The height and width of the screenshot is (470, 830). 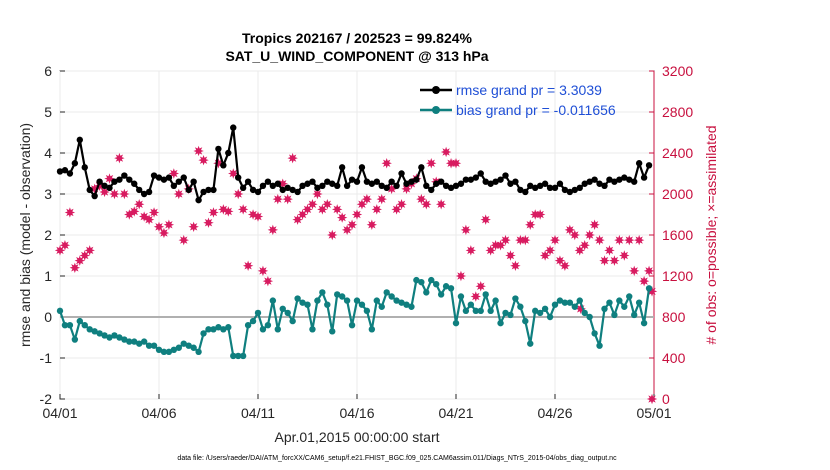 I want to click on y2-tick-label-7: 2800, so click(x=677, y=112).